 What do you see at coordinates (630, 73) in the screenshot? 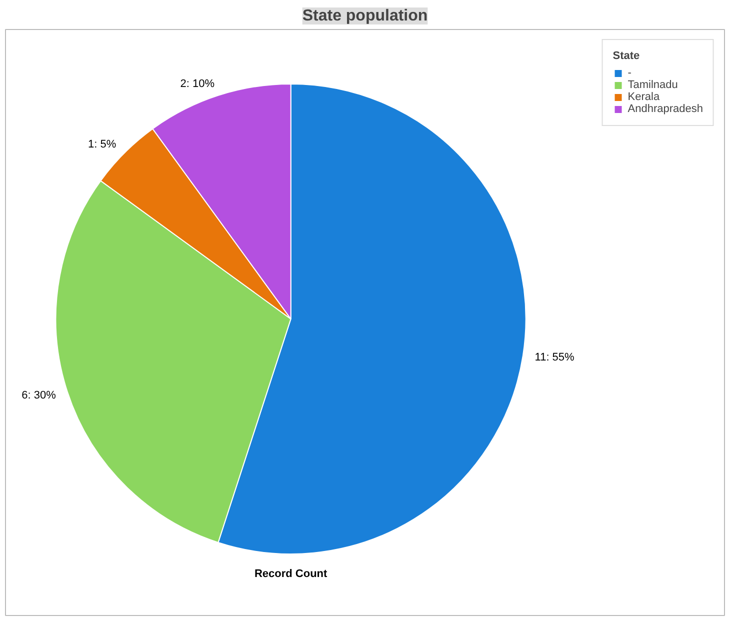
I see `legend-label: -` at bounding box center [630, 73].